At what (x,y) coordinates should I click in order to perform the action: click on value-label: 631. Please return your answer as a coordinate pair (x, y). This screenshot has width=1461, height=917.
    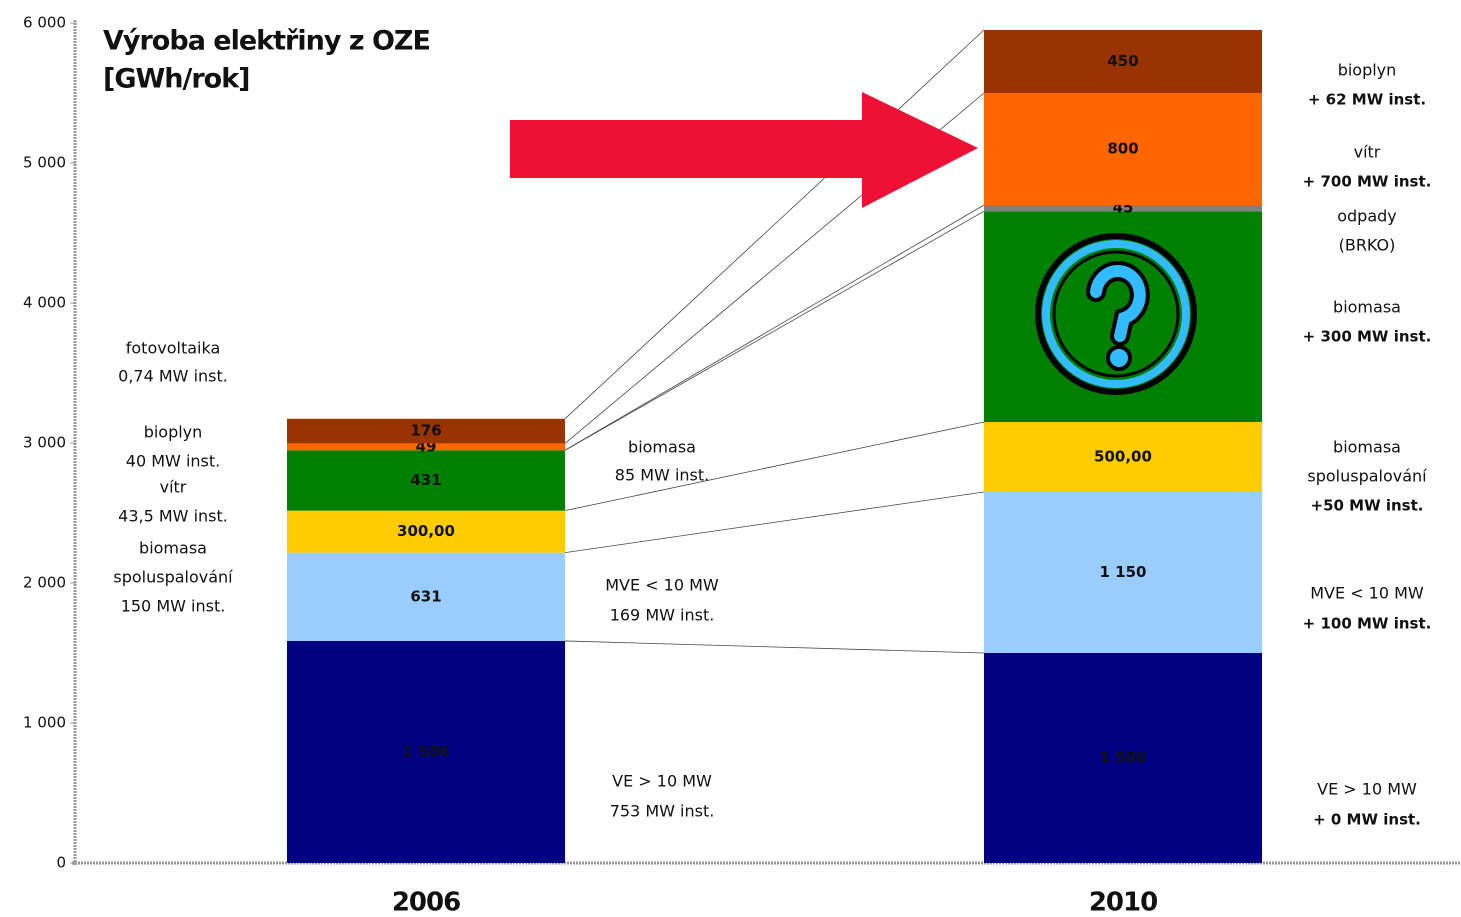
    Looking at the image, I should click on (425, 596).